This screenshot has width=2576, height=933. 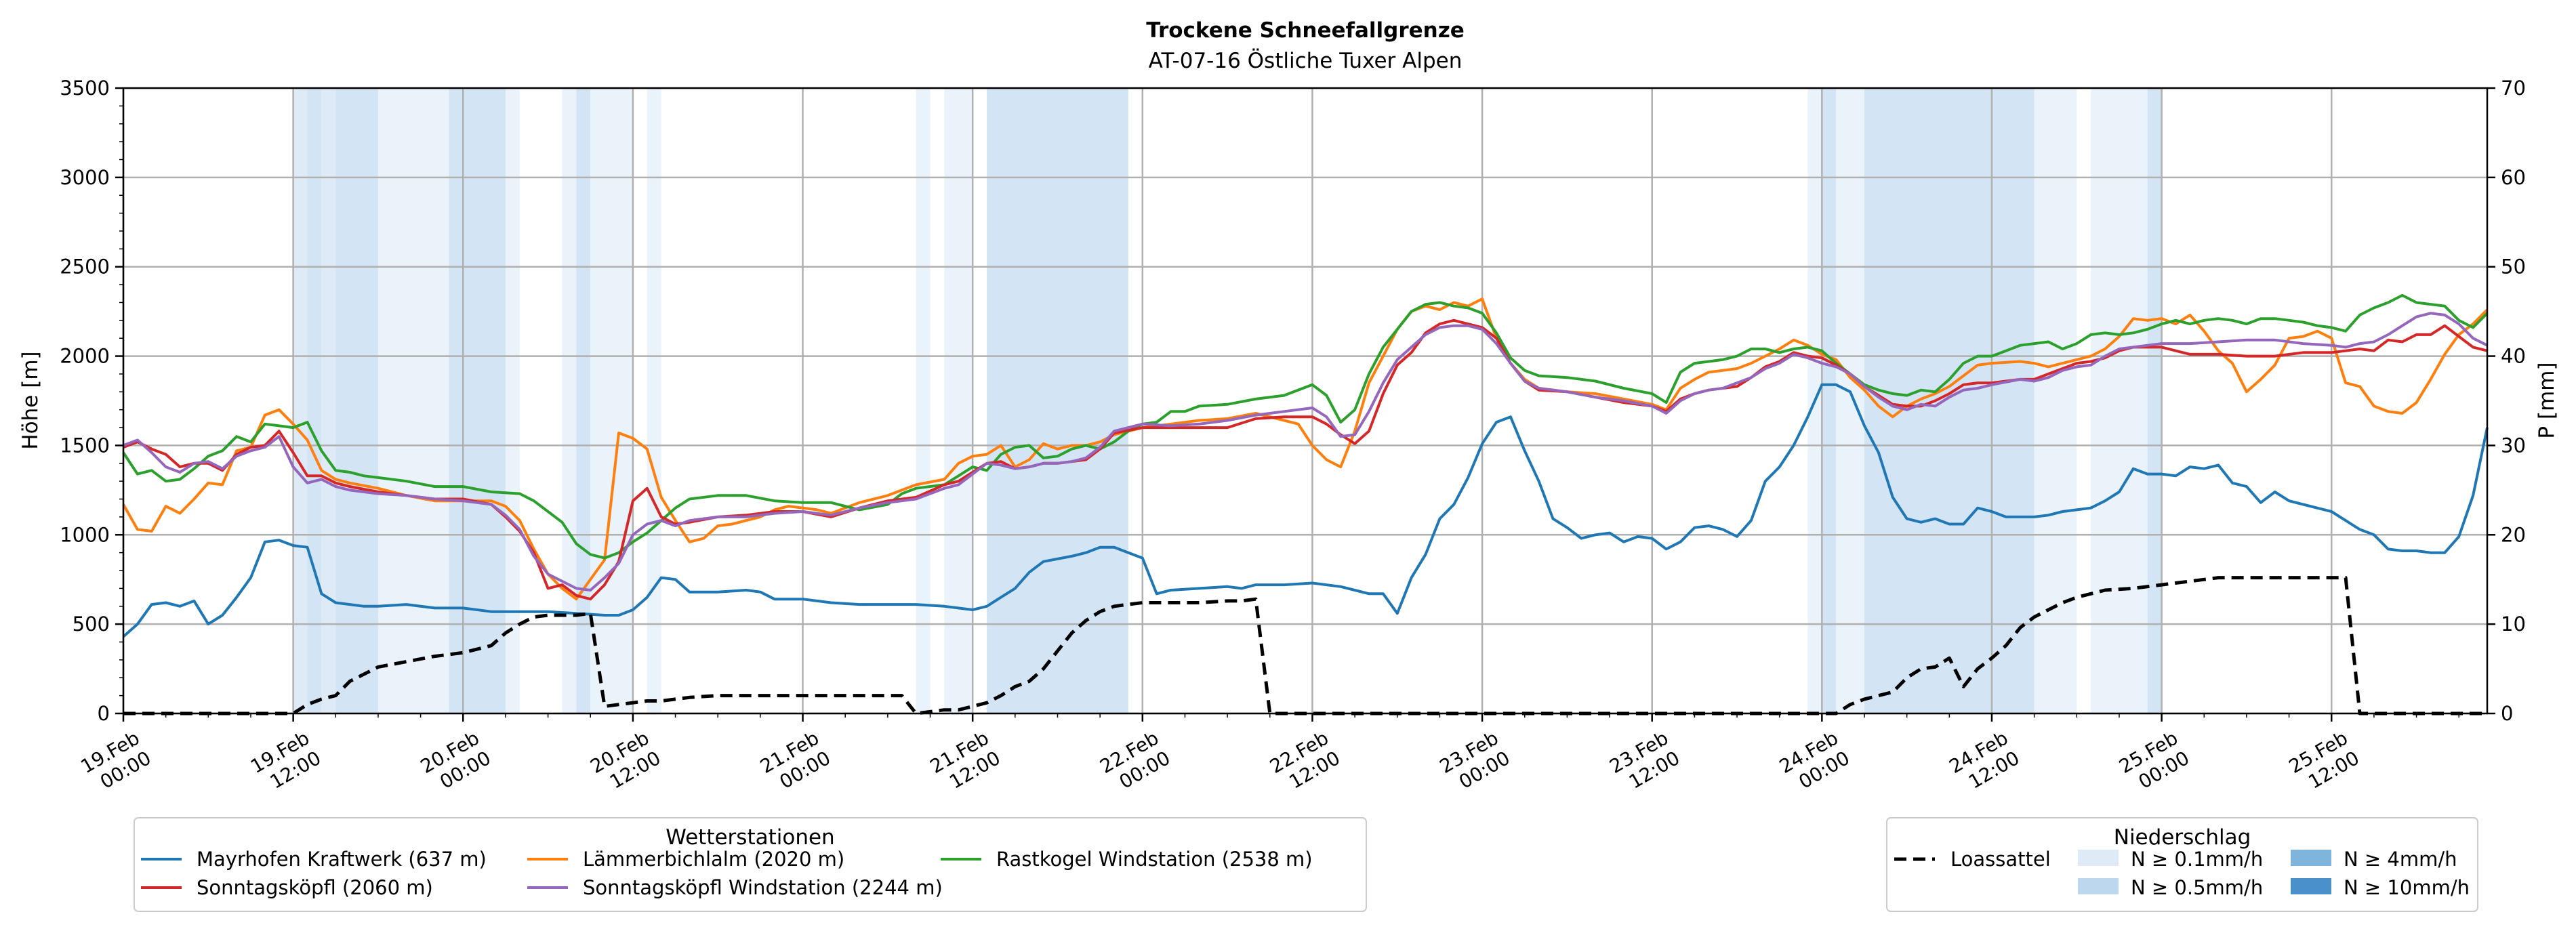 What do you see at coordinates (1155, 859) in the screenshot?
I see `legend-station-label-2: Rastkogel Windstation (2538 m)` at bounding box center [1155, 859].